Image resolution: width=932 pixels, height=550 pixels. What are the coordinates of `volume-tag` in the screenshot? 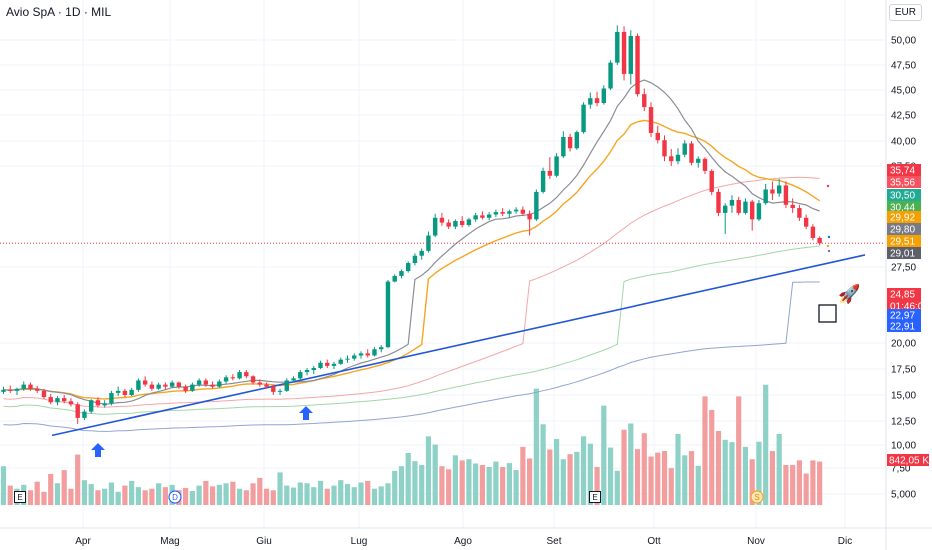 It's located at (908, 460).